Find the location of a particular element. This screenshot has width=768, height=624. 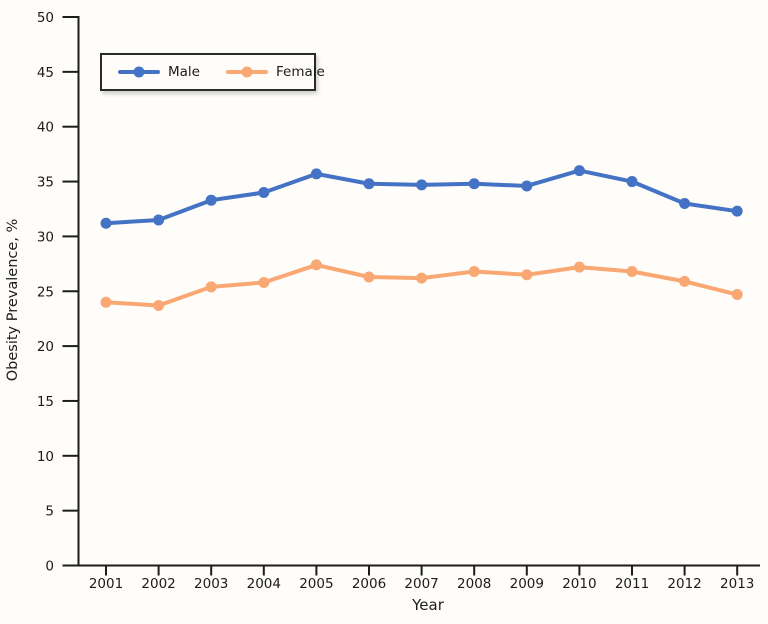

x-tick-label: 2002 is located at coordinates (158, 584).